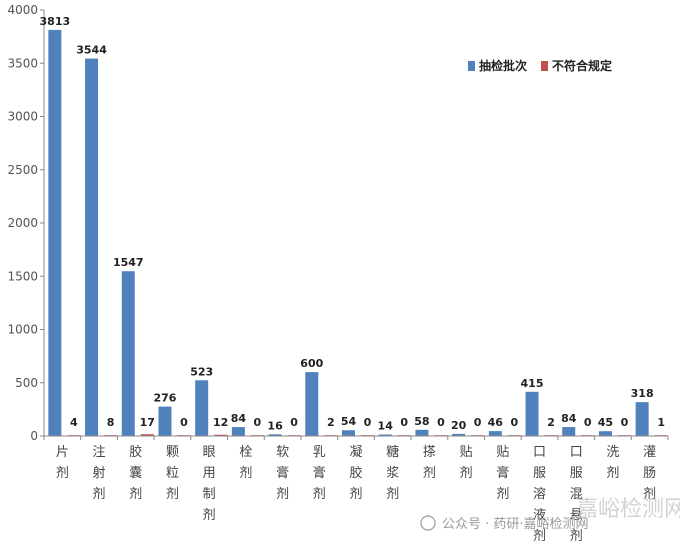 The image size is (680, 552). What do you see at coordinates (22, 330) in the screenshot?
I see `y-tick-label: 1000` at bounding box center [22, 330].